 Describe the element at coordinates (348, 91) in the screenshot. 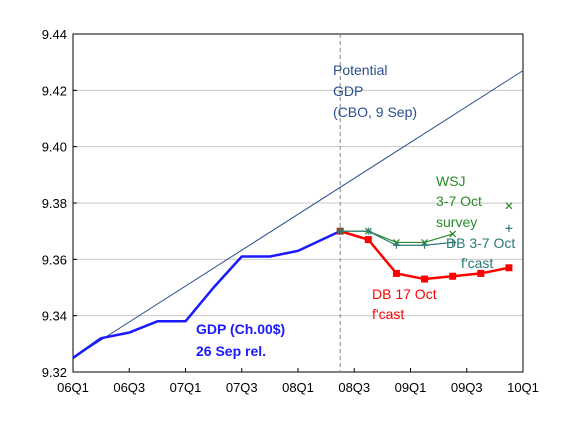

I see `potential-label-line2: GDP` at that location.